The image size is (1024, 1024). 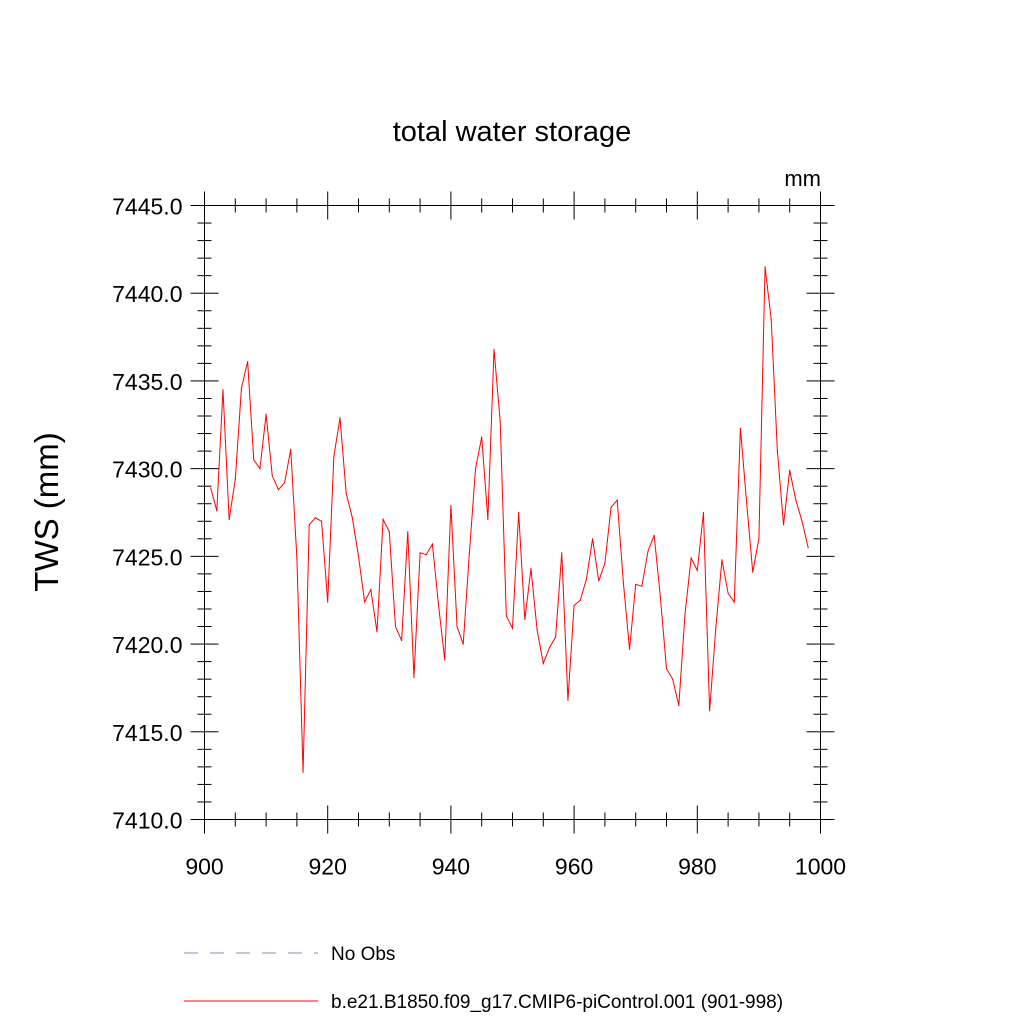 I want to click on units-label: mm, so click(x=802, y=178).